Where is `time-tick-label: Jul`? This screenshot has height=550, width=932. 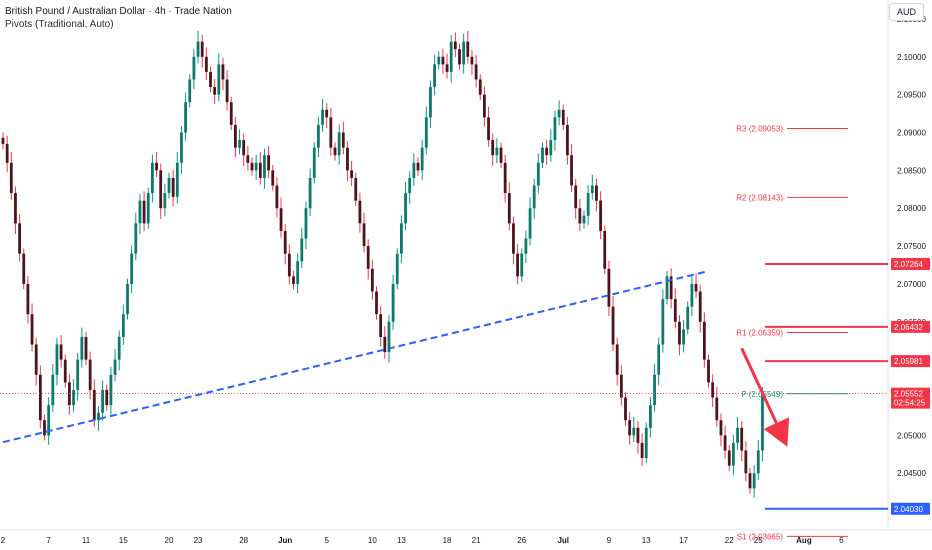 time-tick-label: Jul is located at coordinates (563, 540).